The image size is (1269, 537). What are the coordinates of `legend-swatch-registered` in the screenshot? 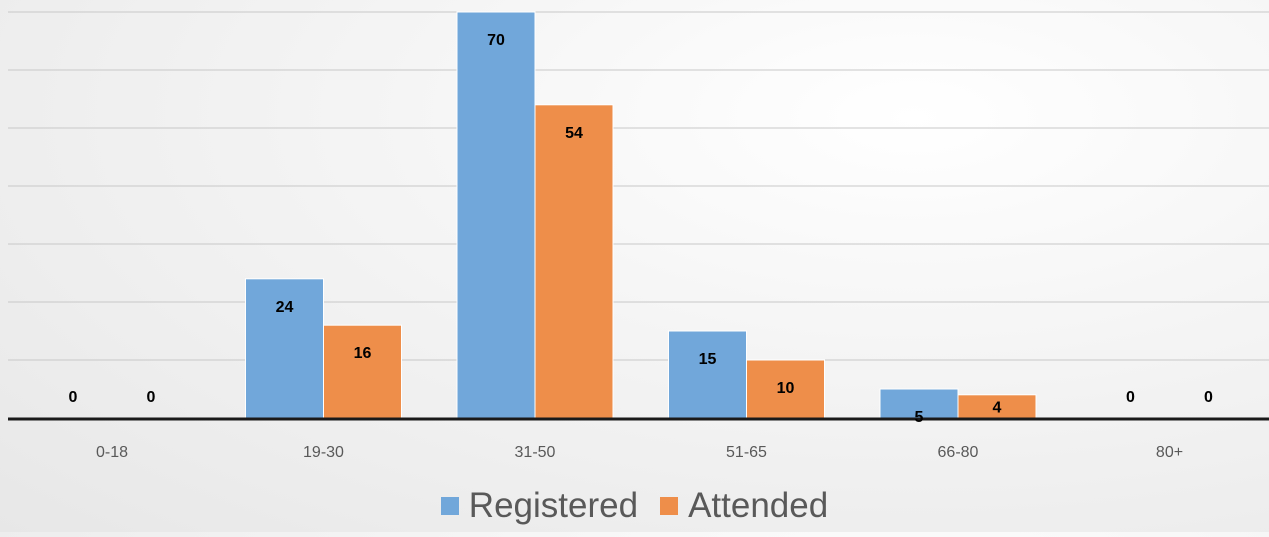 It's located at (449, 506).